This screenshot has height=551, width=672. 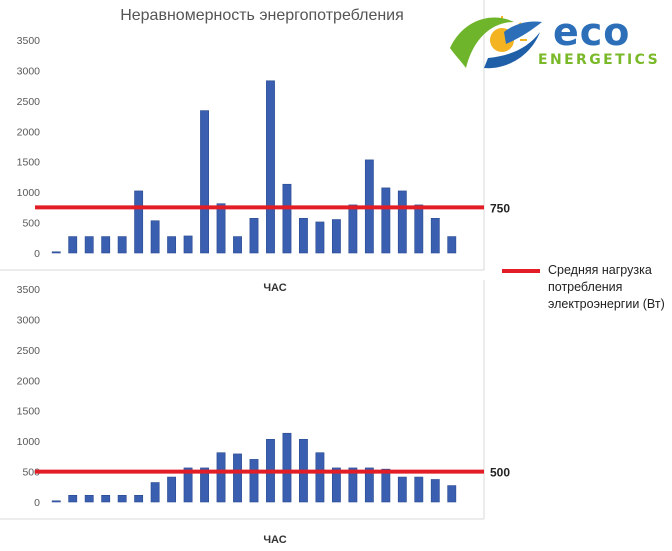 I want to click on chart-title: Неравномерность энергопотребления, so click(x=262, y=15).